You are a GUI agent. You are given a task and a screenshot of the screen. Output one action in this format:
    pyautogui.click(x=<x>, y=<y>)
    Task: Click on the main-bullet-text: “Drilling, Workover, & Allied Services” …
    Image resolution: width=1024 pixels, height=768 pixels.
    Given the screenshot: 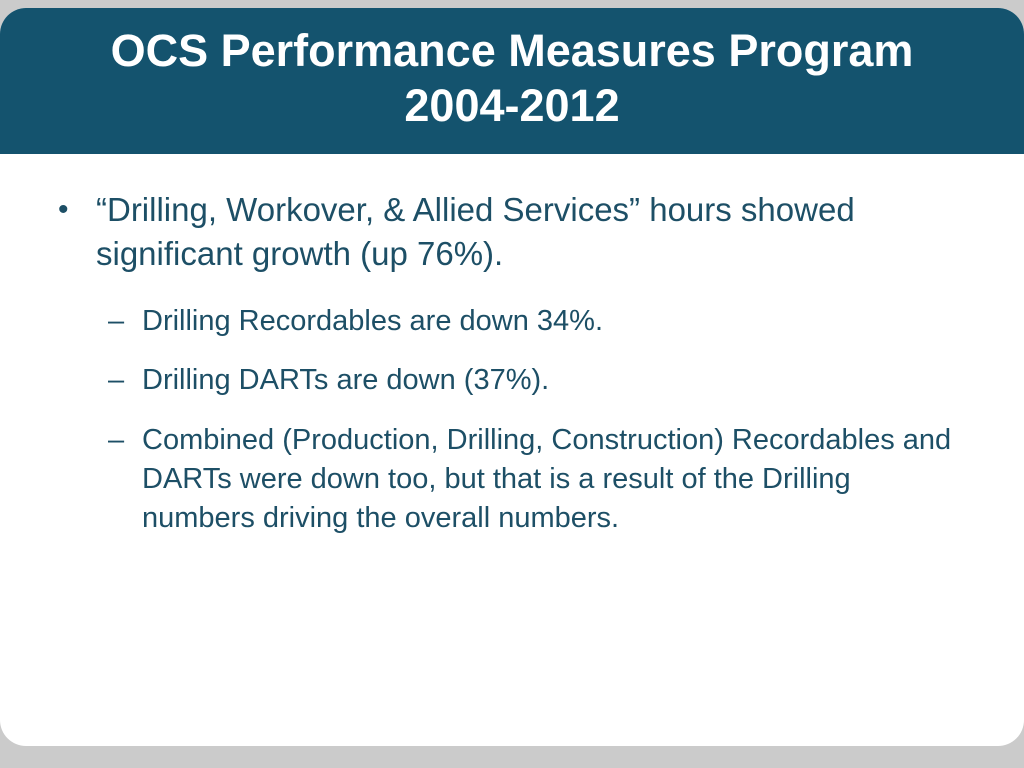 What is the action you would take?
    pyautogui.click(x=475, y=231)
    